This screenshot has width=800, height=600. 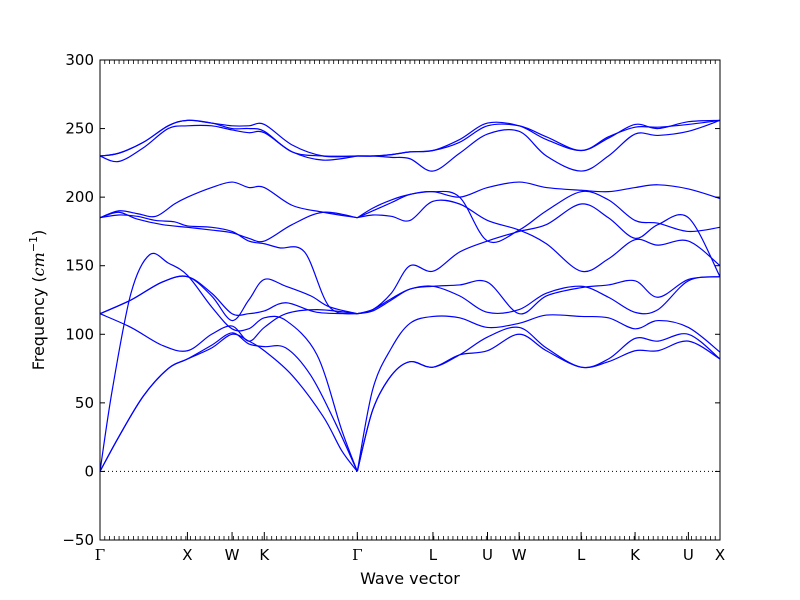 What do you see at coordinates (410, 578) in the screenshot?
I see `x-axis-label: Wave vector` at bounding box center [410, 578].